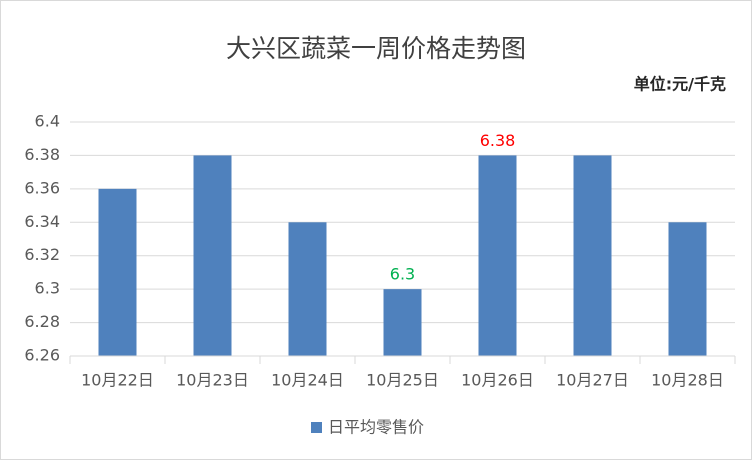 The image size is (752, 460). What do you see at coordinates (47, 121) in the screenshot?
I see `y-tick-label: 6.4` at bounding box center [47, 121].